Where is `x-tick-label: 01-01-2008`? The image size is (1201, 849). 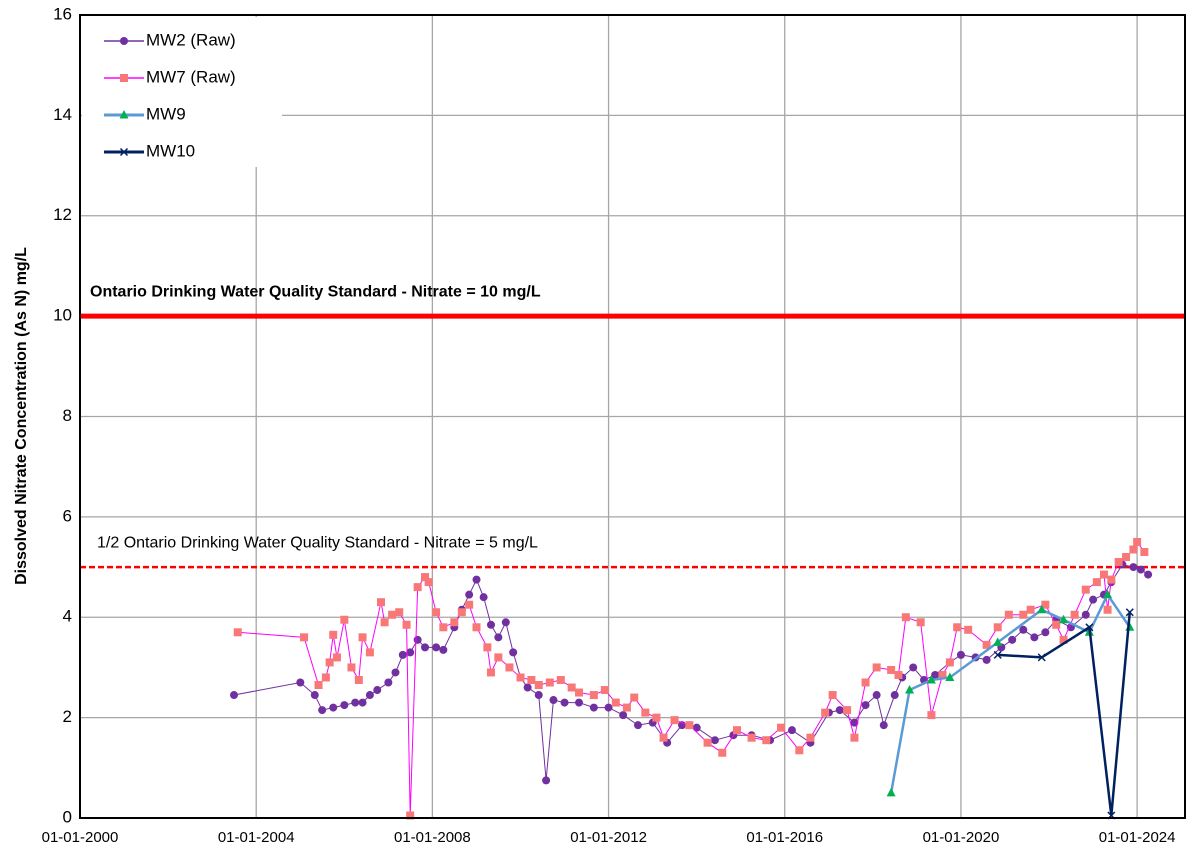 x-tick-label: 01-01-2008 is located at coordinates (432, 837).